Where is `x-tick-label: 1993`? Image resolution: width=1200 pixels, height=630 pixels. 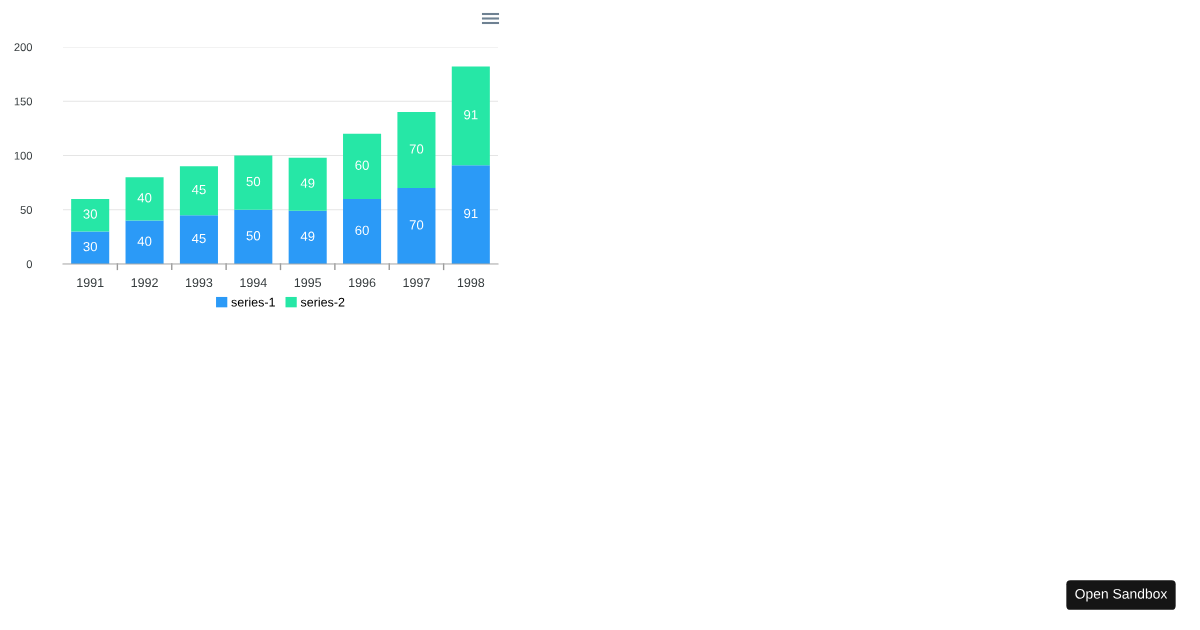 x-tick-label: 1993 is located at coordinates (199, 283).